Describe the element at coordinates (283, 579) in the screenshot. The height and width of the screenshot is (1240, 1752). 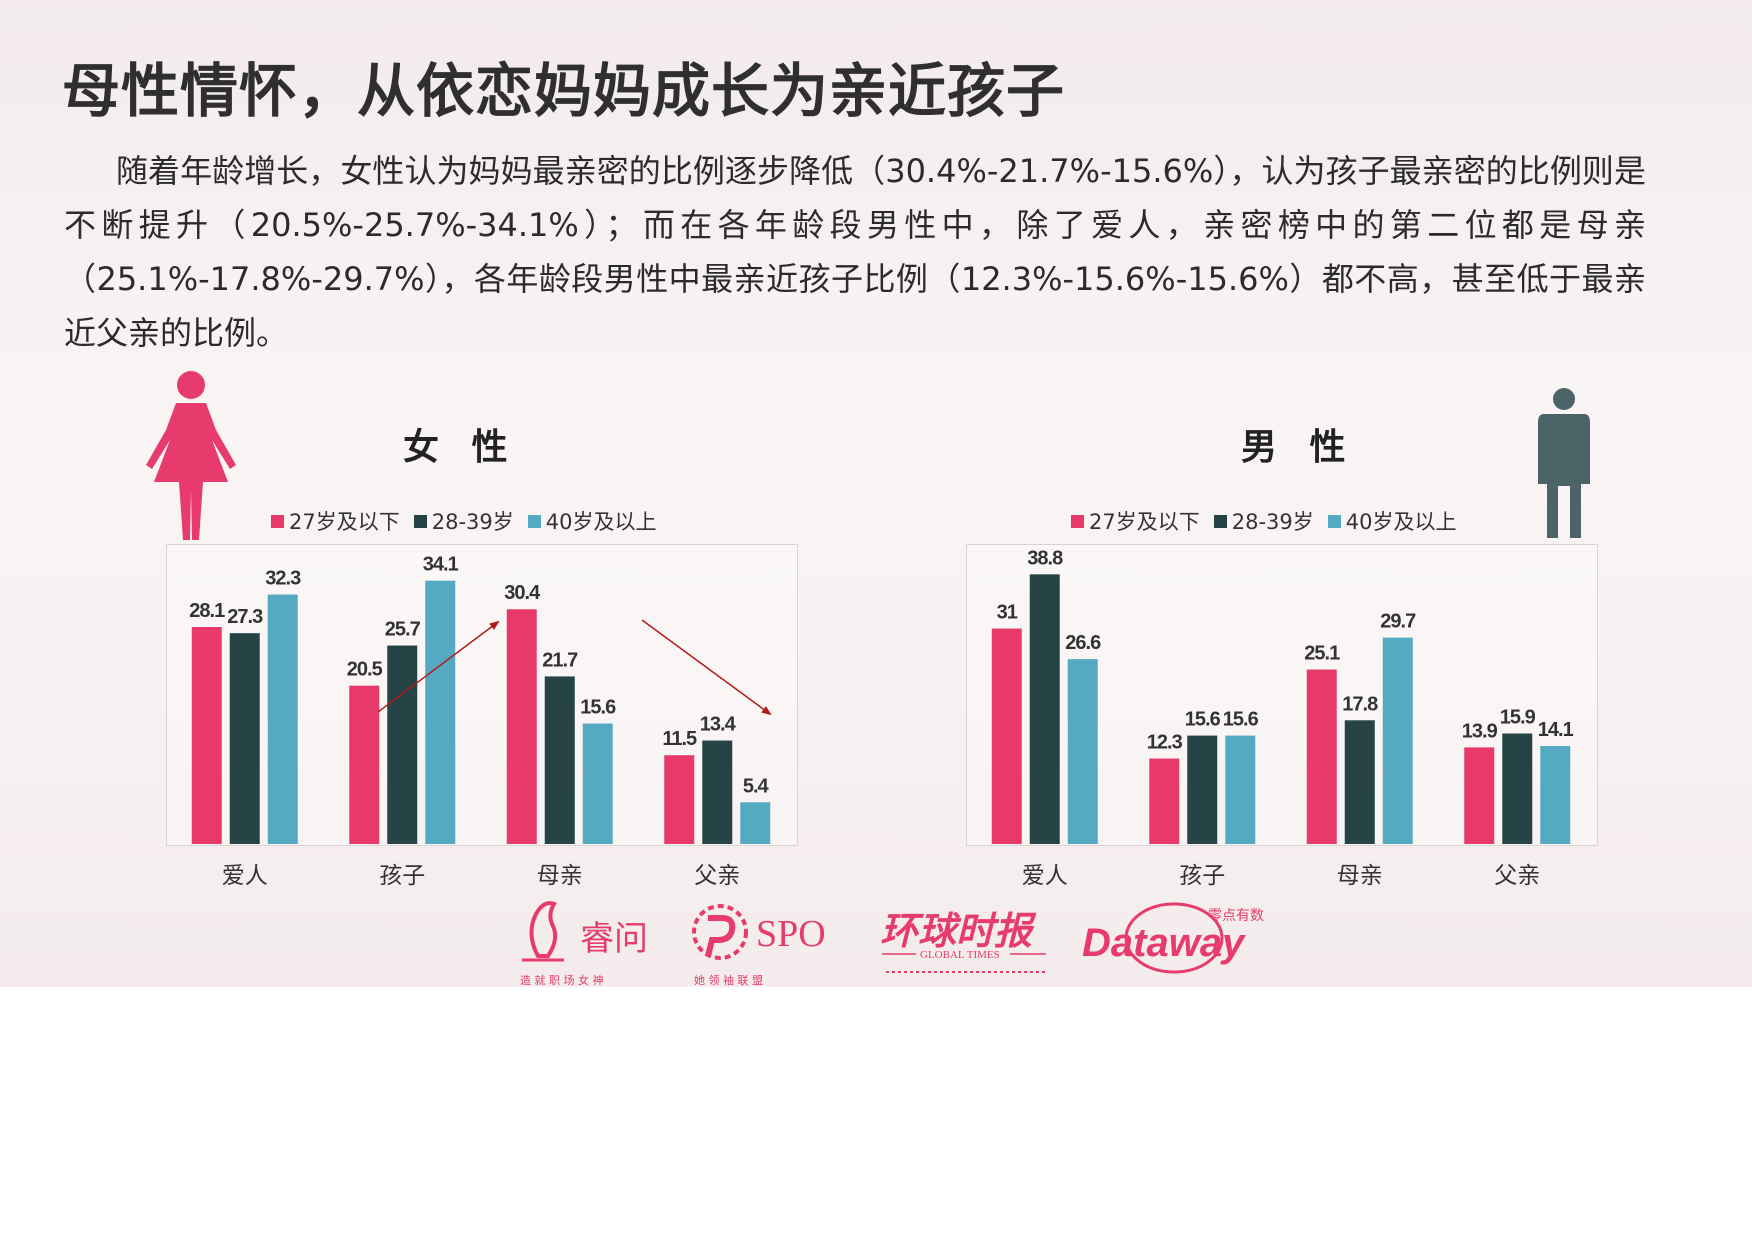
I see `data-label: 32.3` at that location.